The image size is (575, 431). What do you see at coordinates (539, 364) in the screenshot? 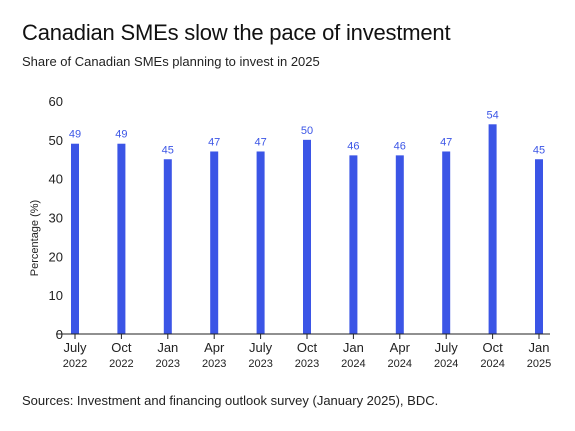
I see `x-tick-label-year: 2025` at bounding box center [539, 364].